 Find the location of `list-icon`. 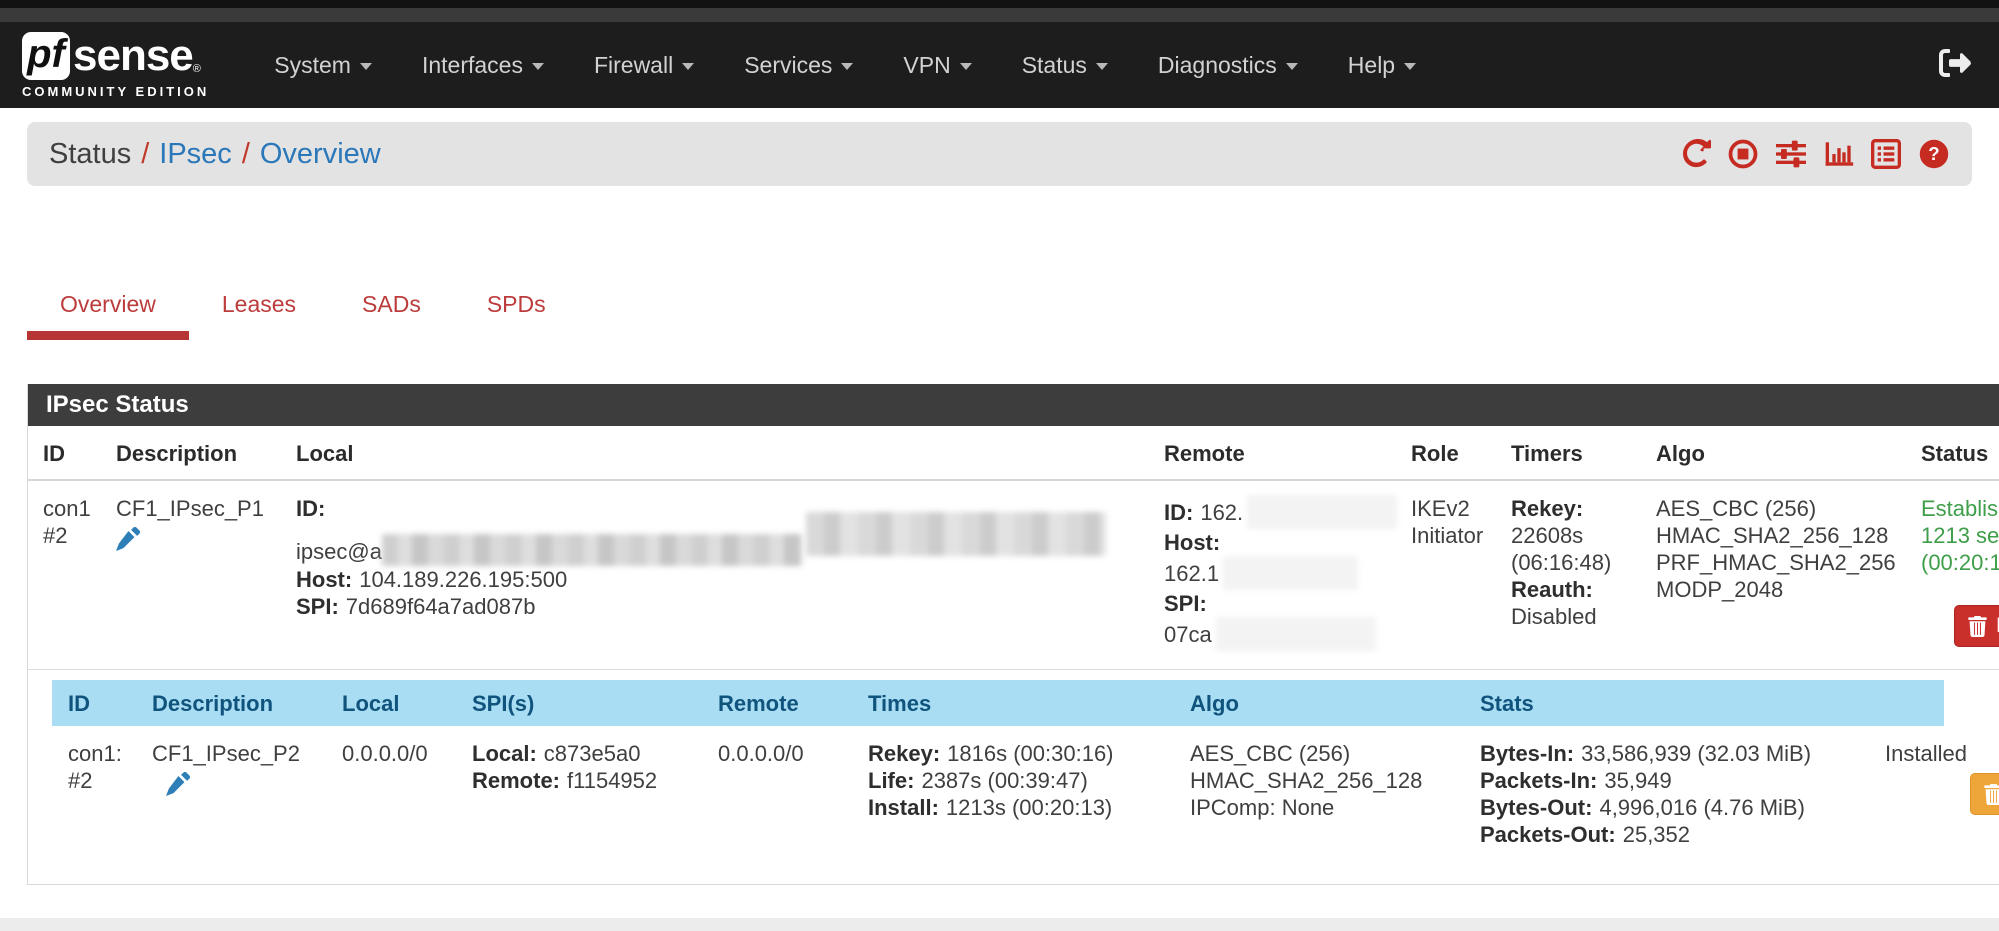

list-icon is located at coordinates (1886, 154).